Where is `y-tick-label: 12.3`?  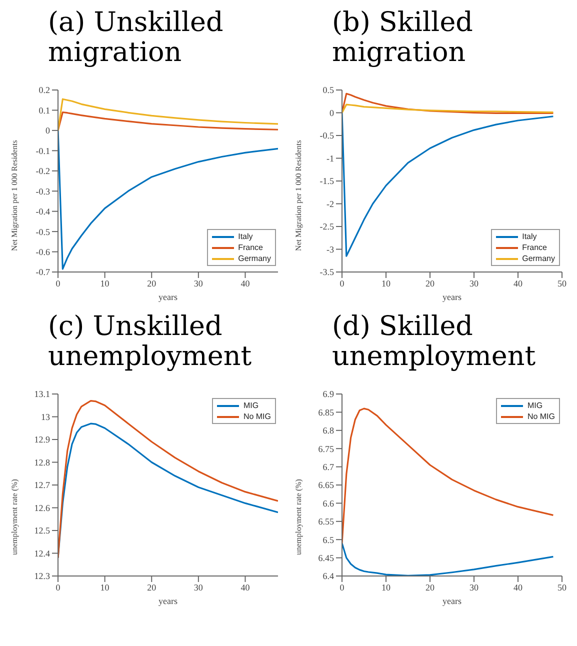
y-tick-label: 12.3 is located at coordinates (42, 576).